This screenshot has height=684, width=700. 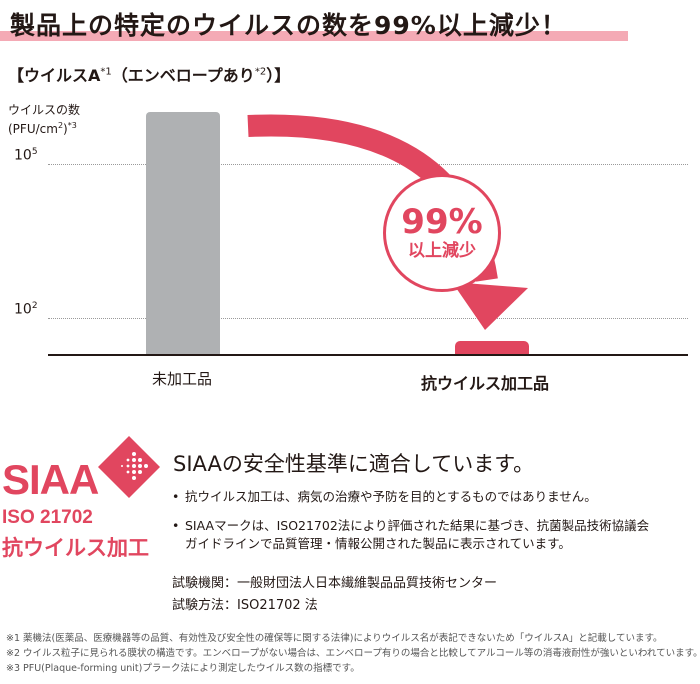 I want to click on bullet-text: 抗ウイルス加工は、病気の治療や予防を目的とするものではありません。, so click(x=391, y=496).